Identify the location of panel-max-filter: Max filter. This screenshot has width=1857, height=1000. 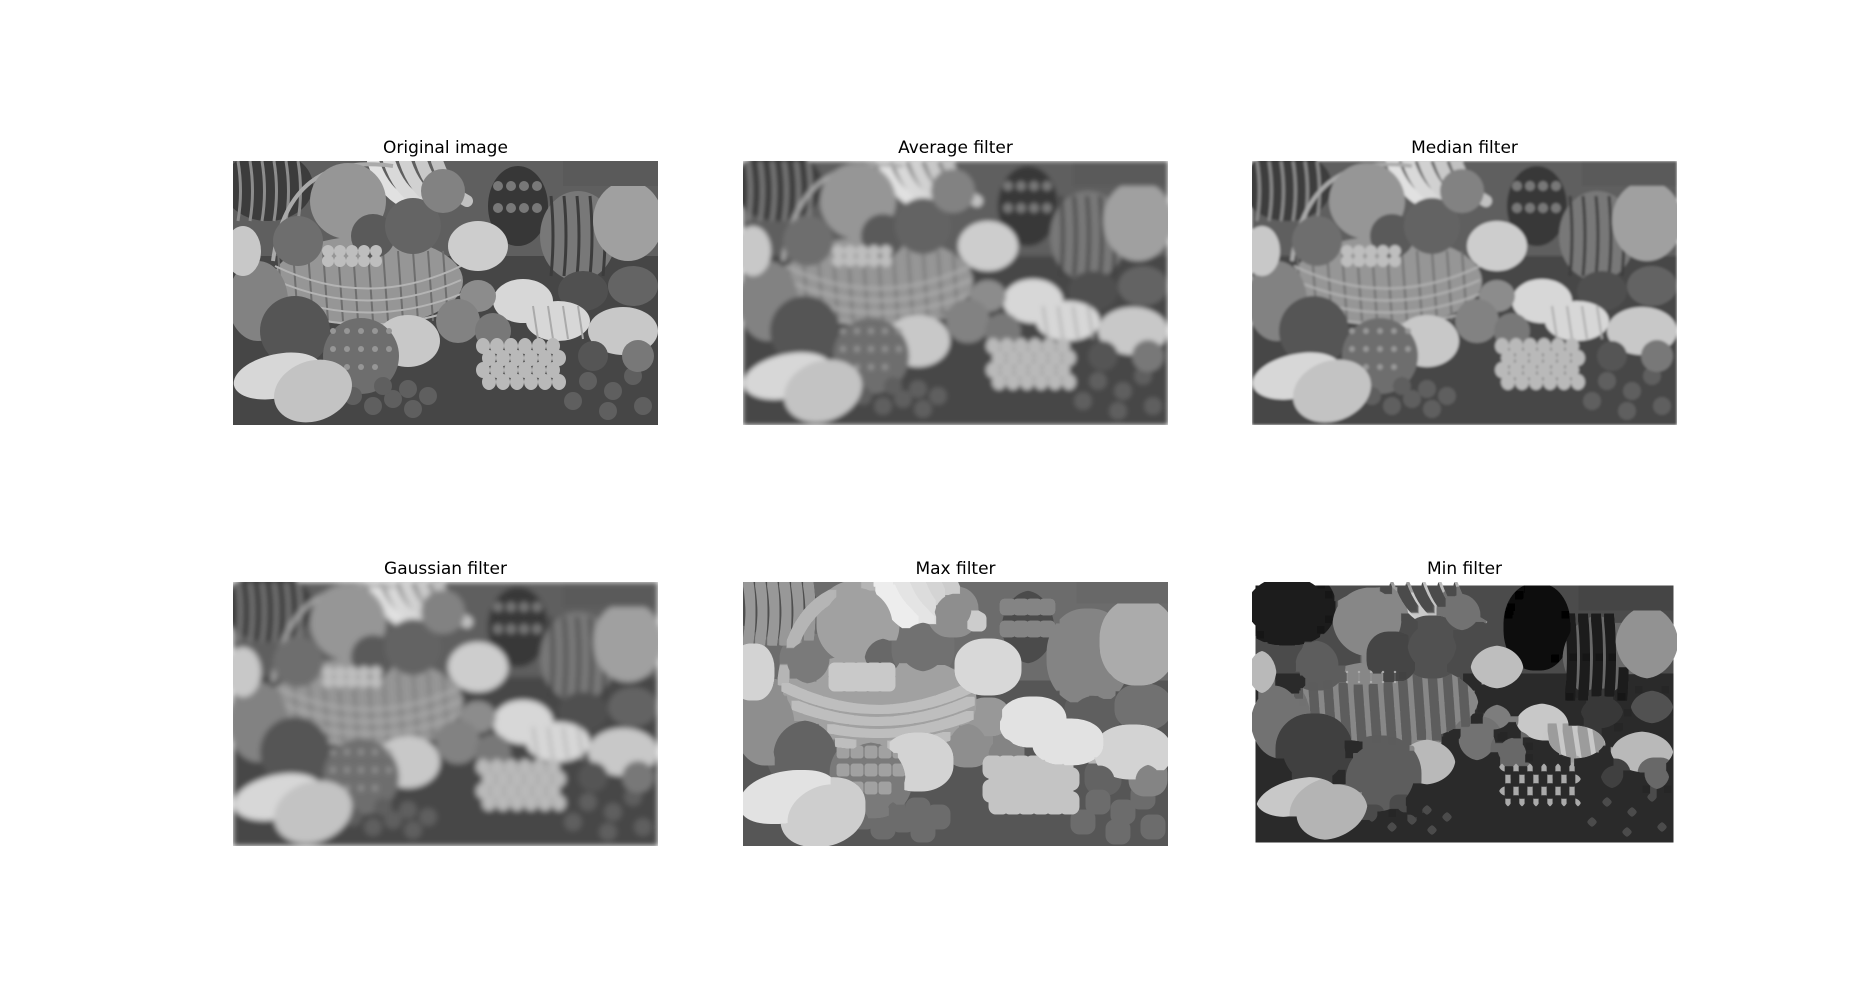
(955, 702).